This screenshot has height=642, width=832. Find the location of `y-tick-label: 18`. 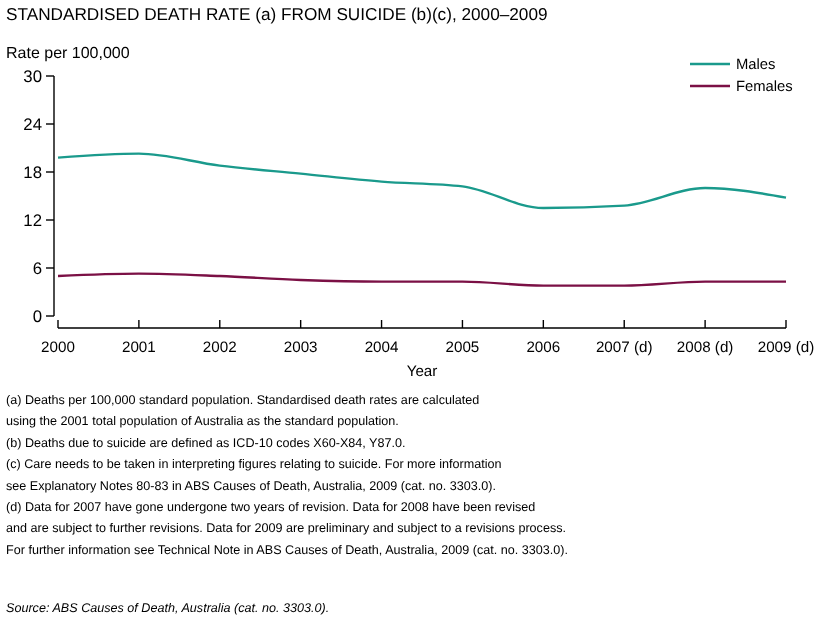

y-tick-label: 18 is located at coordinates (33, 171).